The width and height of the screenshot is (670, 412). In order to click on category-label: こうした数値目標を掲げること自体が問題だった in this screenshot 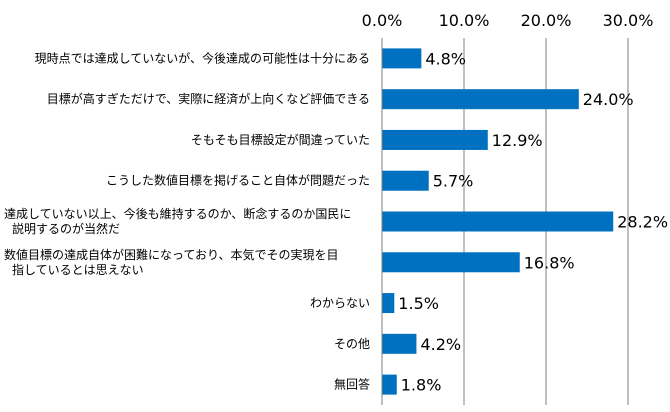, I will do `click(238, 180)`.